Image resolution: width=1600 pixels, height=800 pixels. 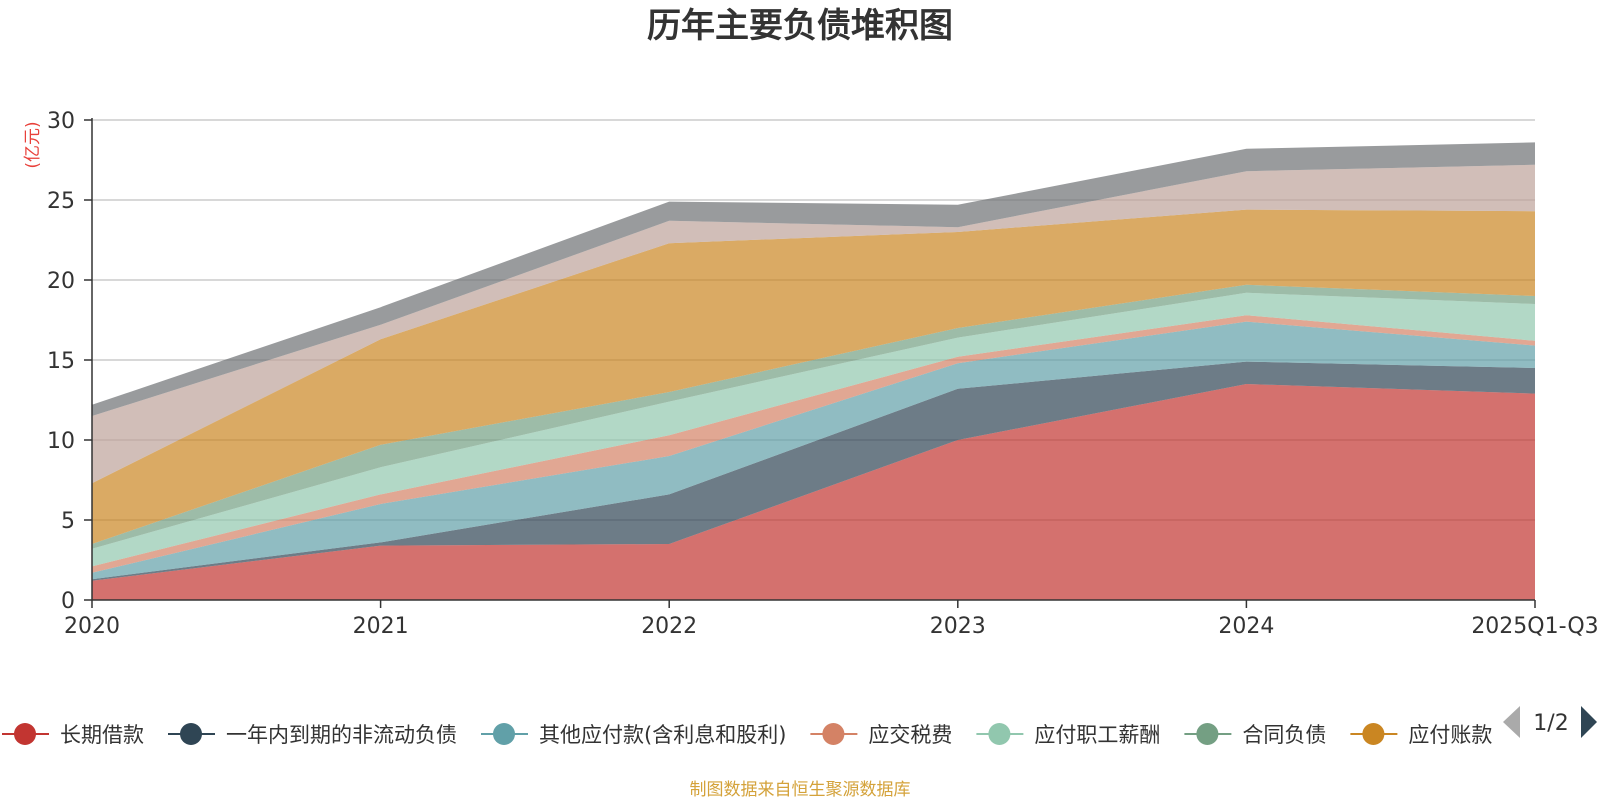 I want to click on legend-label: 长期借款, so click(x=102, y=735).